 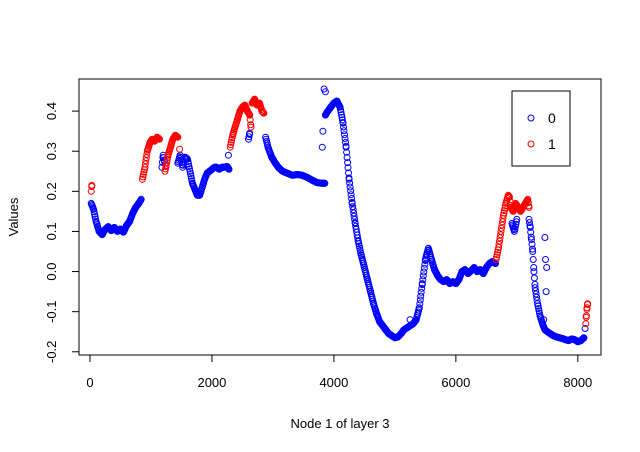 I want to click on y-axis-label: Values, so click(x=13, y=216).